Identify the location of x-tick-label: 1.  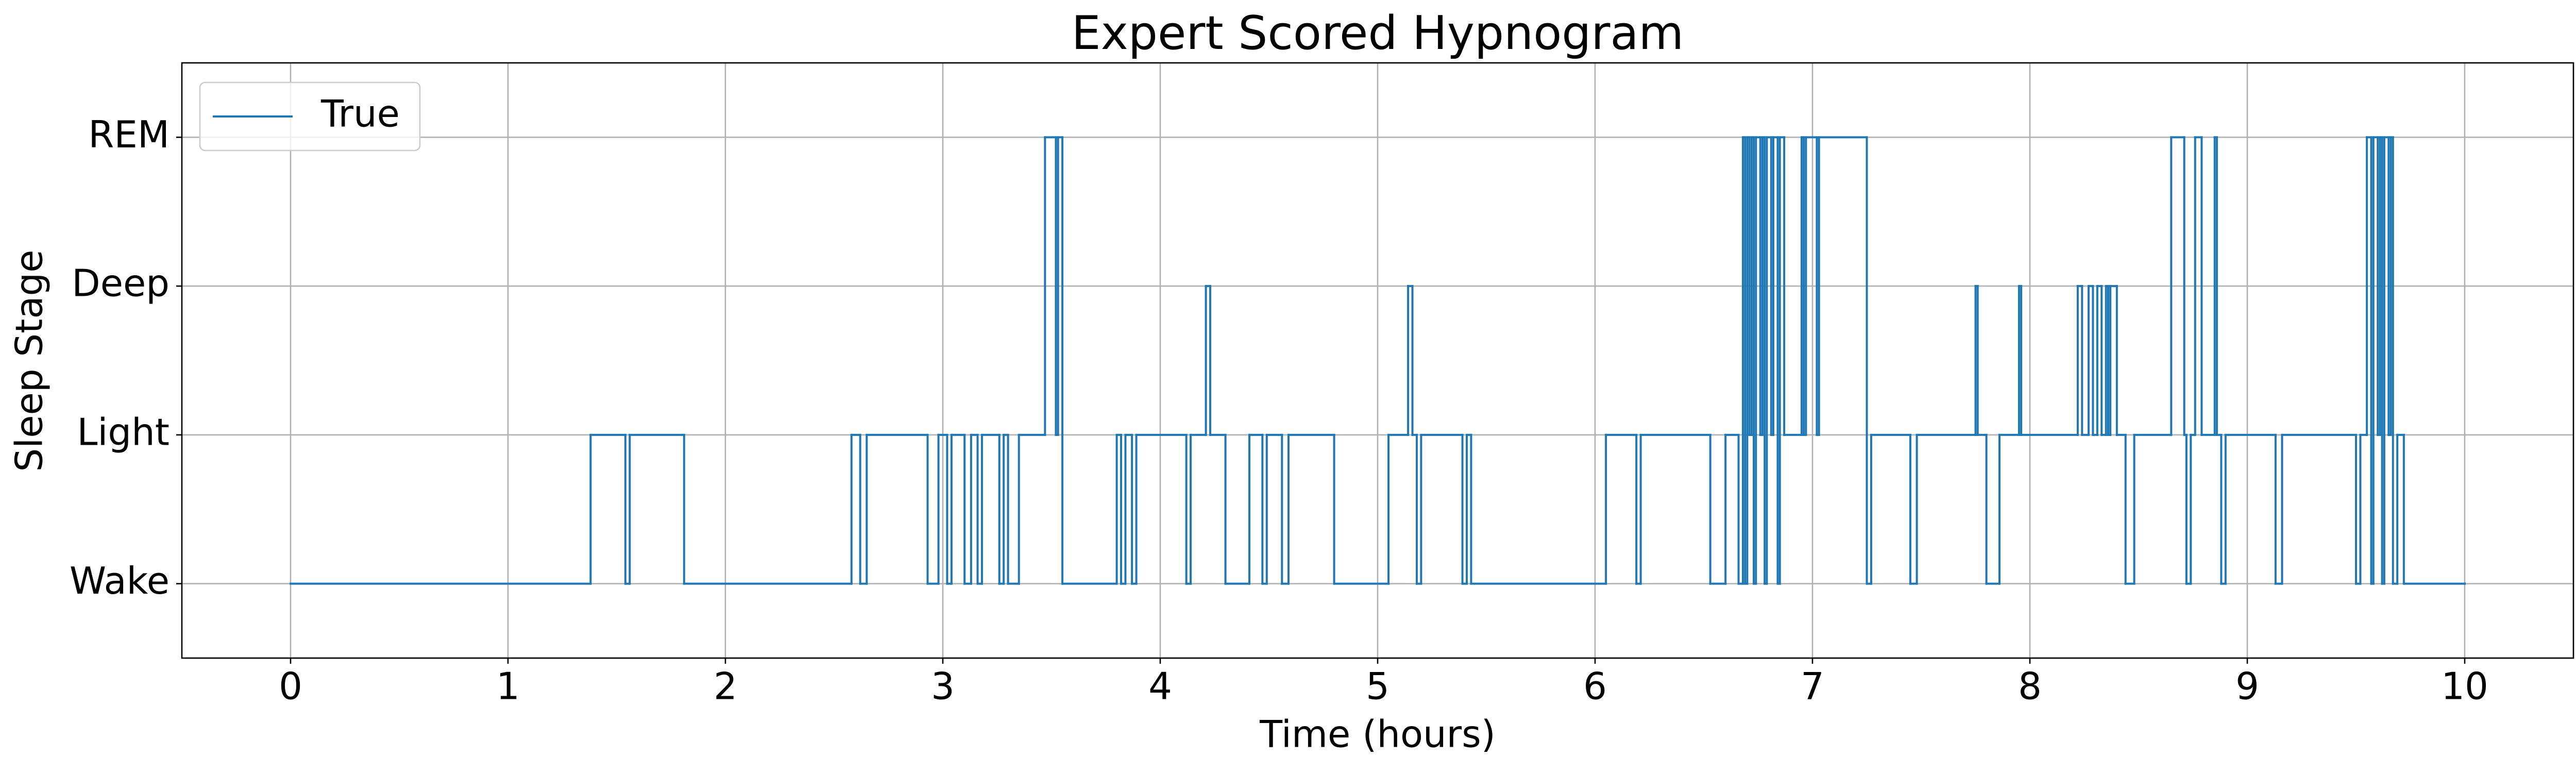
(508, 686).